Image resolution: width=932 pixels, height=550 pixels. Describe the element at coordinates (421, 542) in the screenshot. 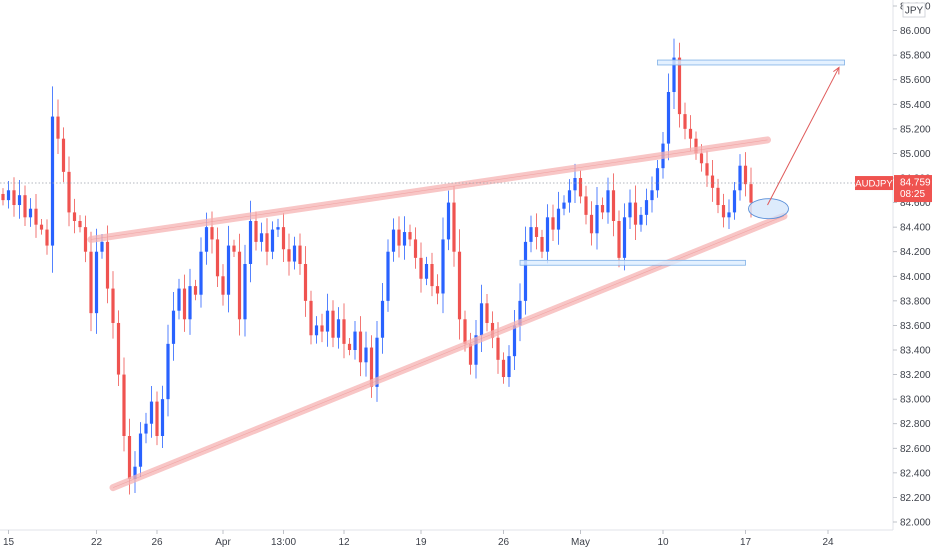

I see `time-tick-label: 19` at that location.